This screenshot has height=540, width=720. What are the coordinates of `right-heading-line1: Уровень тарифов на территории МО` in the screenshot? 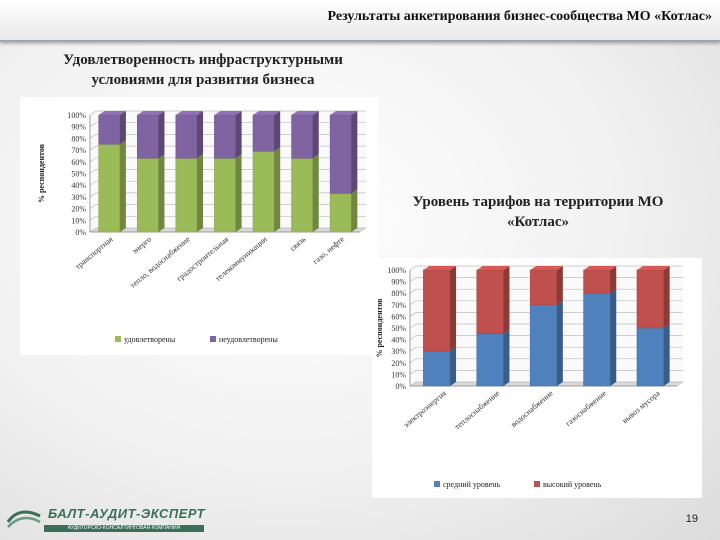 It's located at (538, 202).